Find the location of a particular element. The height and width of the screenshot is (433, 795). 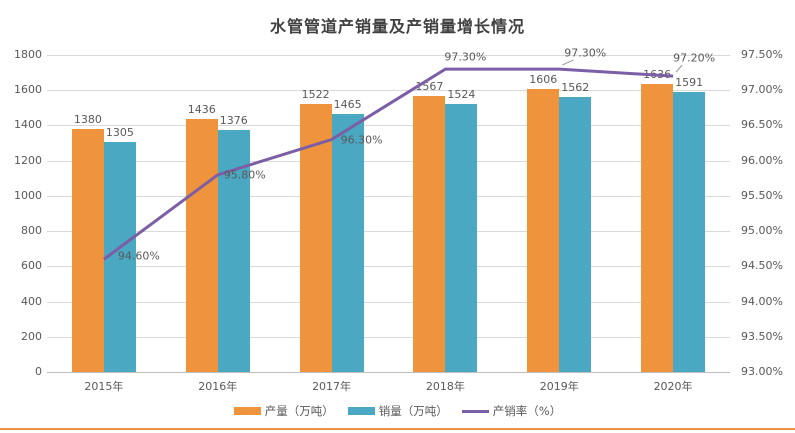

left-axis-tick: 200 is located at coordinates (31, 336).